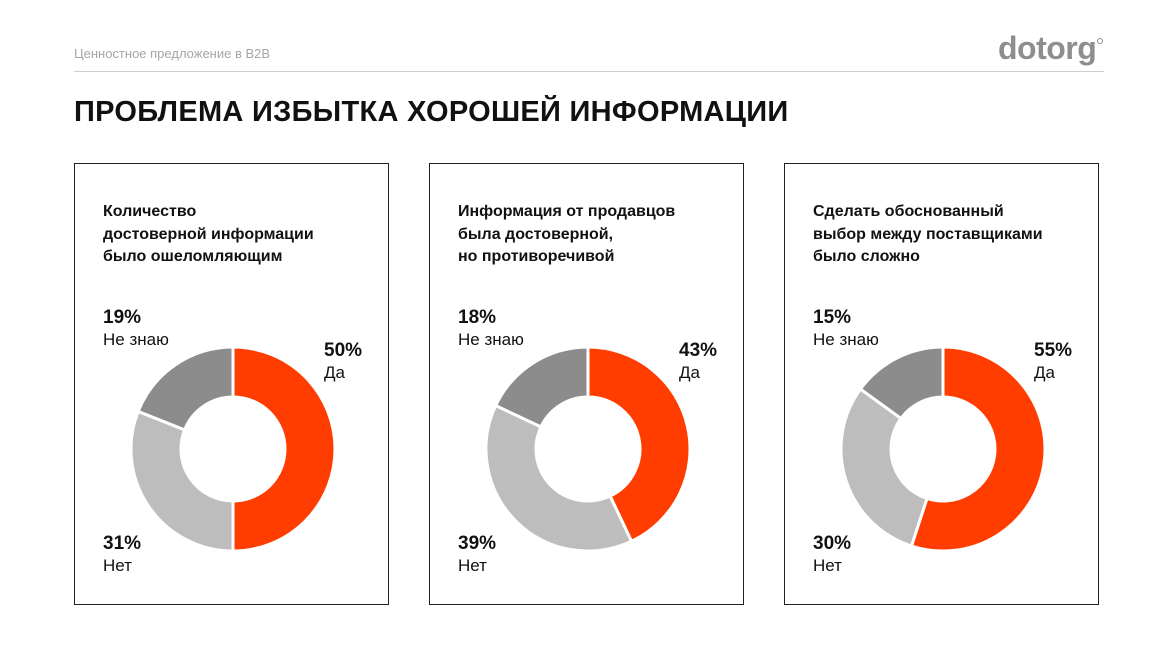 The width and height of the screenshot is (1176, 662). Describe the element at coordinates (343, 350) in the screenshot. I see `label-yes-percent: 50%` at that location.